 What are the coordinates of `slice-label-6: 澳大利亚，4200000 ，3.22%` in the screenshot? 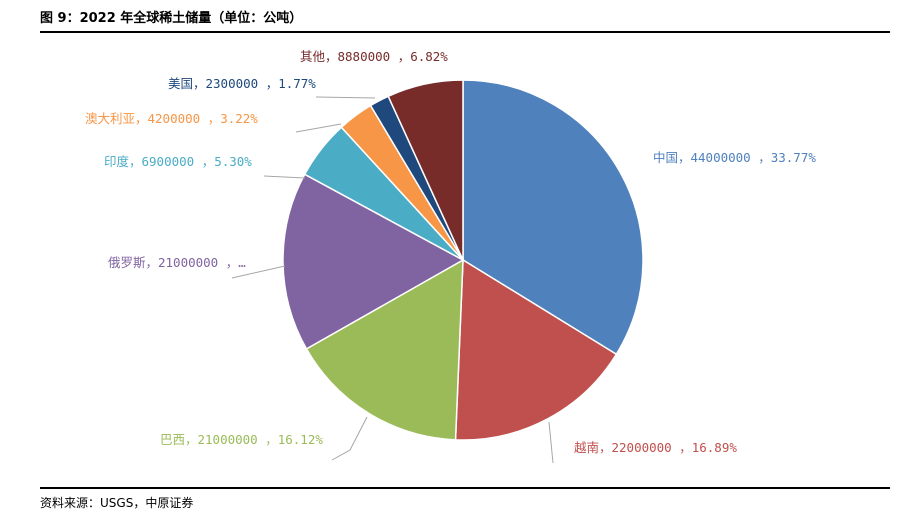 It's located at (171, 118).